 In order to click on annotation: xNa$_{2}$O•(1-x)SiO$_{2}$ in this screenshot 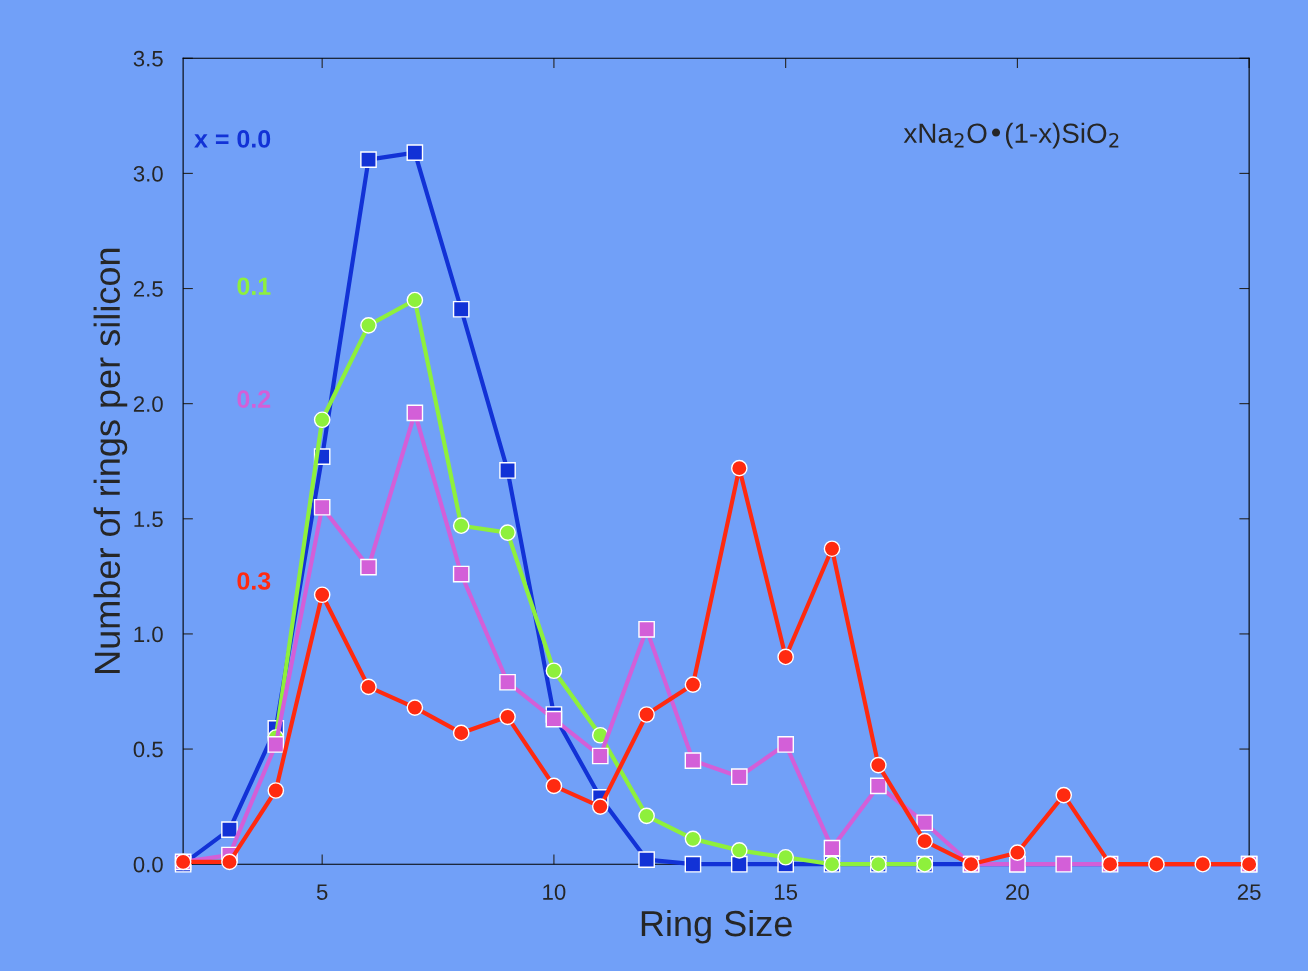, I will do `click(1011, 135)`.